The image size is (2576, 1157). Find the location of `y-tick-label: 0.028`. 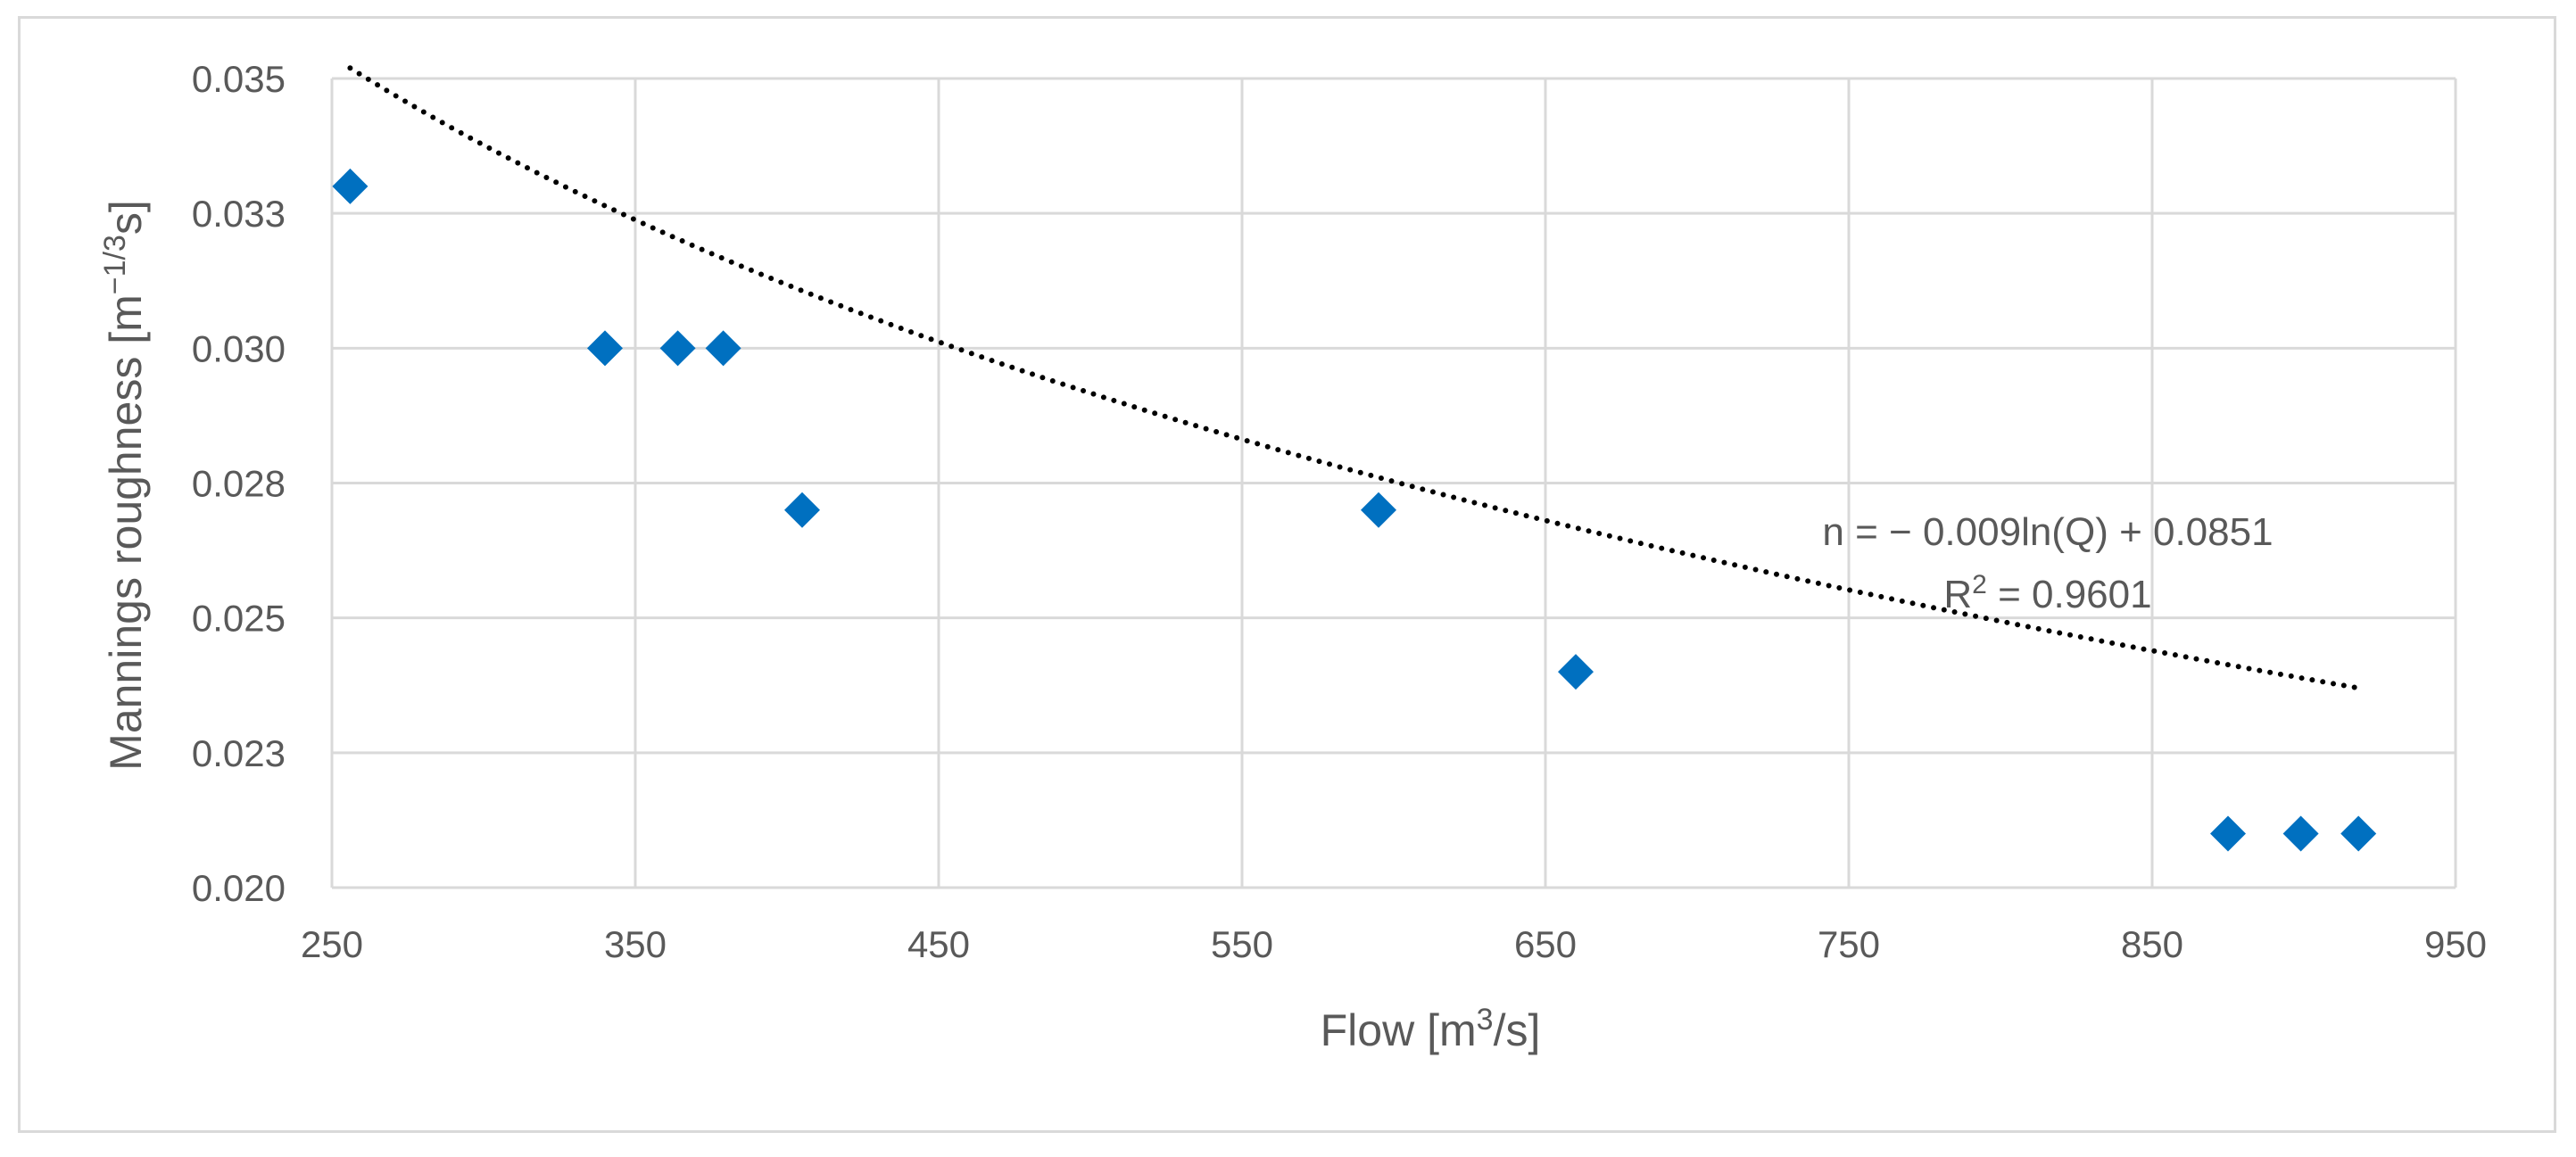

y-tick-label: 0.028 is located at coordinates (239, 484).